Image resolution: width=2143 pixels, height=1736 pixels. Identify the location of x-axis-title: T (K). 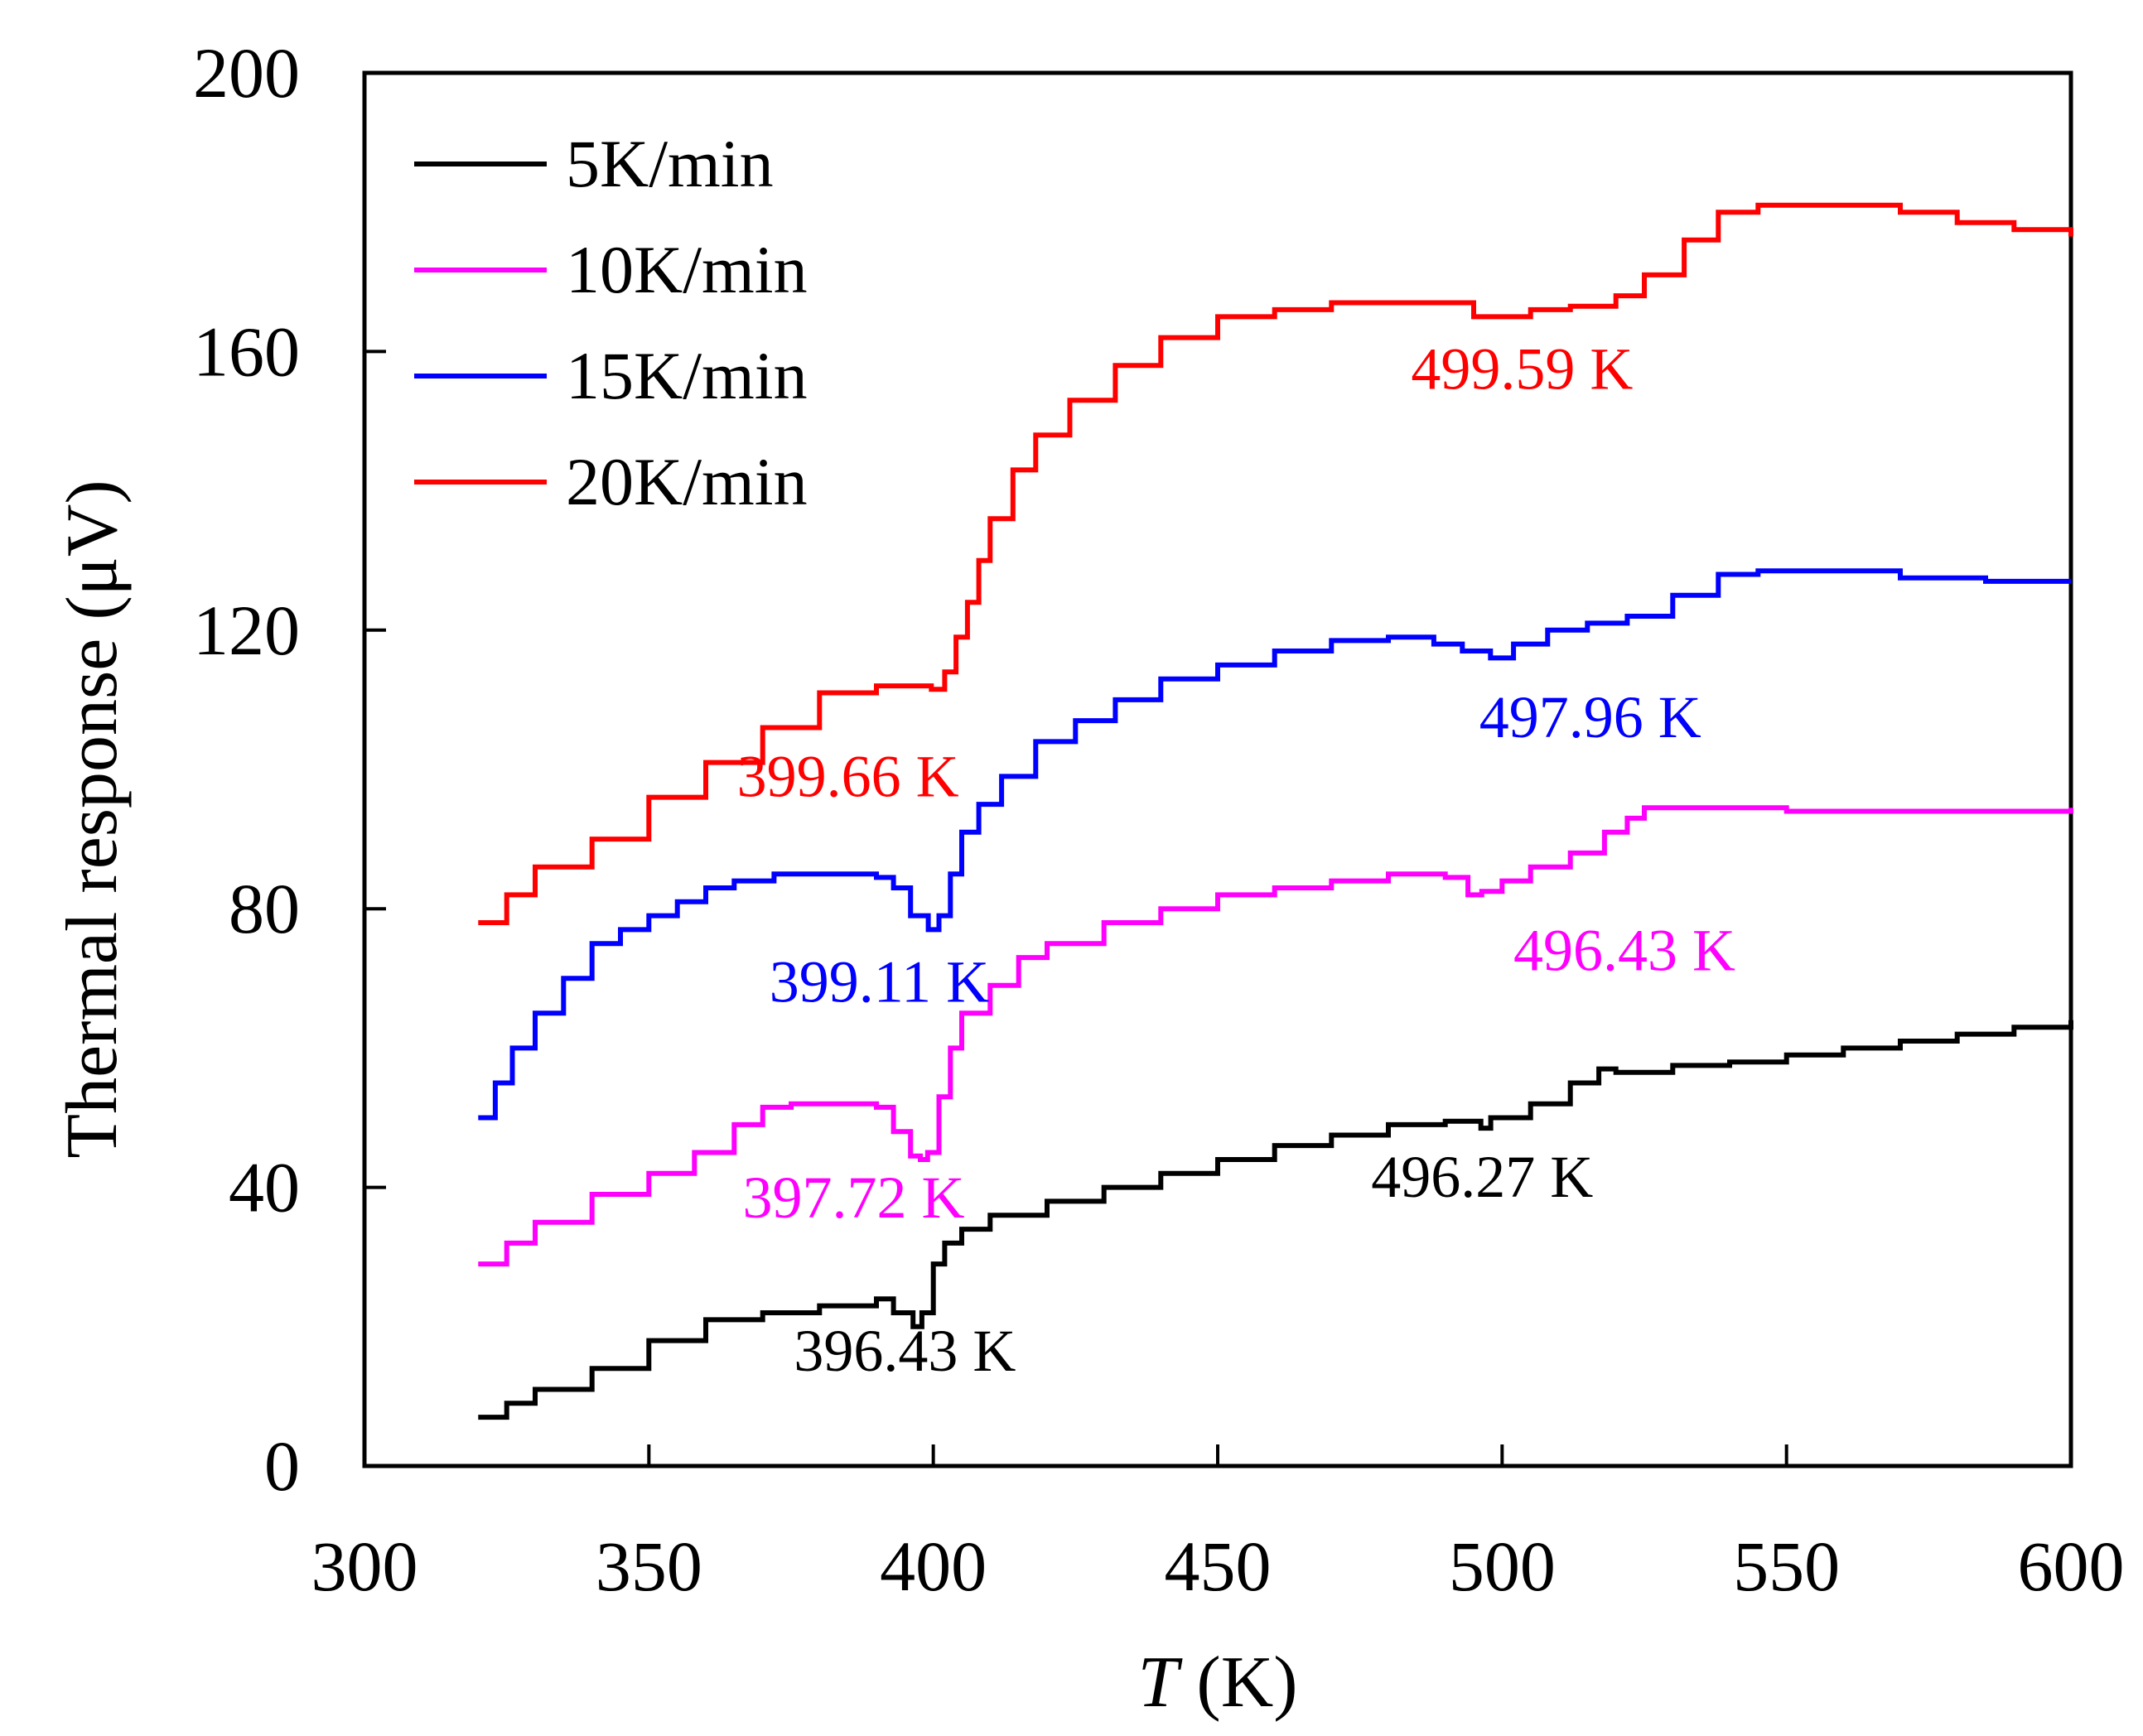
(1217, 1683).